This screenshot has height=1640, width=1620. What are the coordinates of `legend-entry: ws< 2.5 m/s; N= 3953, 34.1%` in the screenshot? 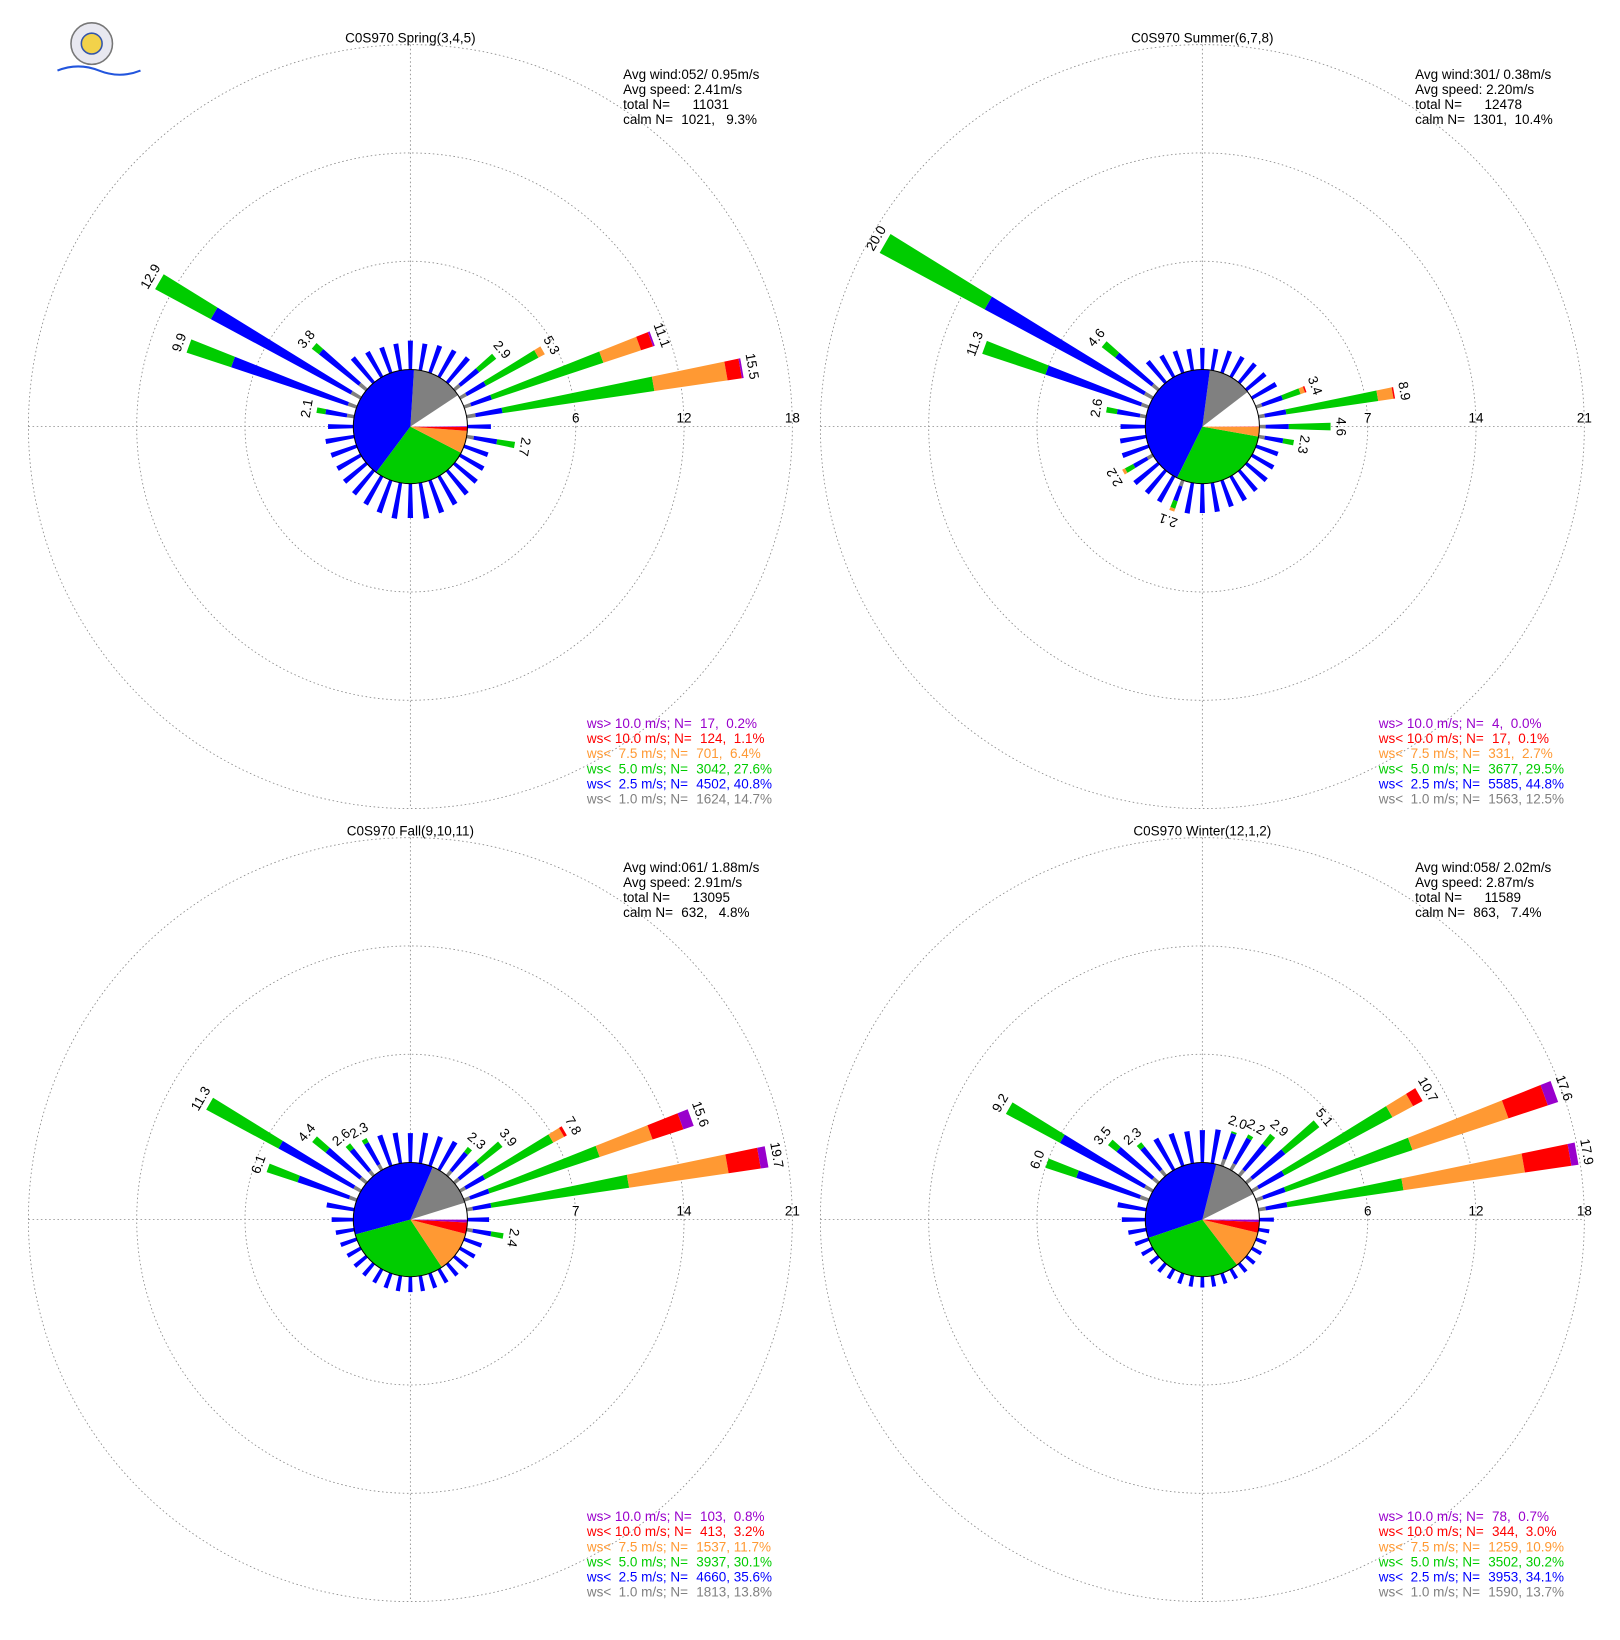 It's located at (1471, 1576).